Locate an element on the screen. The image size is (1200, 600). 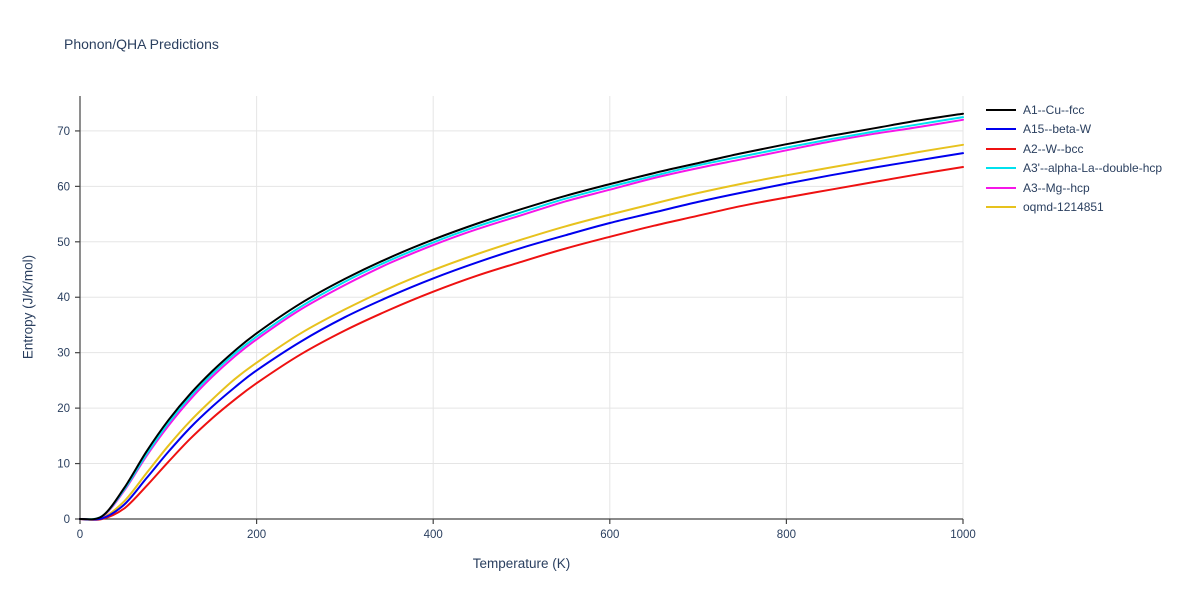
y-tick-label: 20 is located at coordinates (63, 409).